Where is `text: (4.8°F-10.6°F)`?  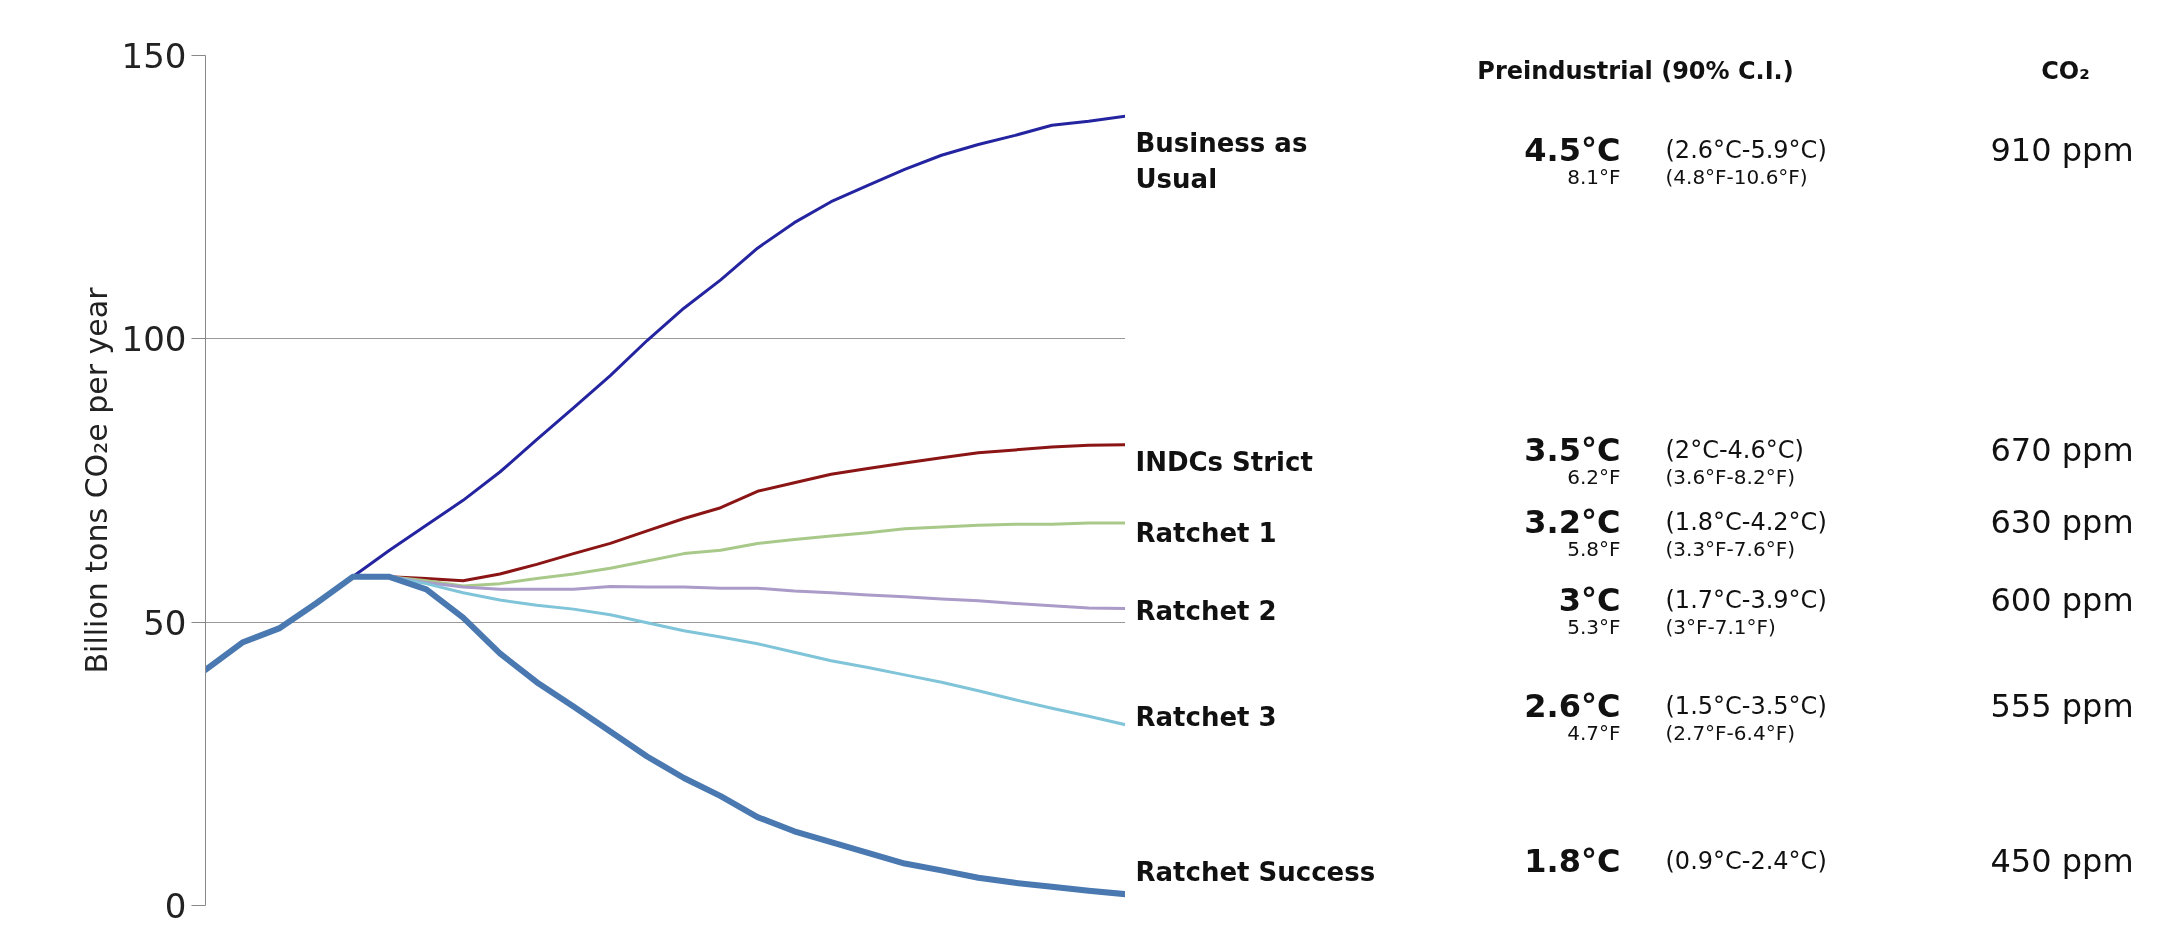 text: (4.8°F-10.6°F) is located at coordinates (1736, 176).